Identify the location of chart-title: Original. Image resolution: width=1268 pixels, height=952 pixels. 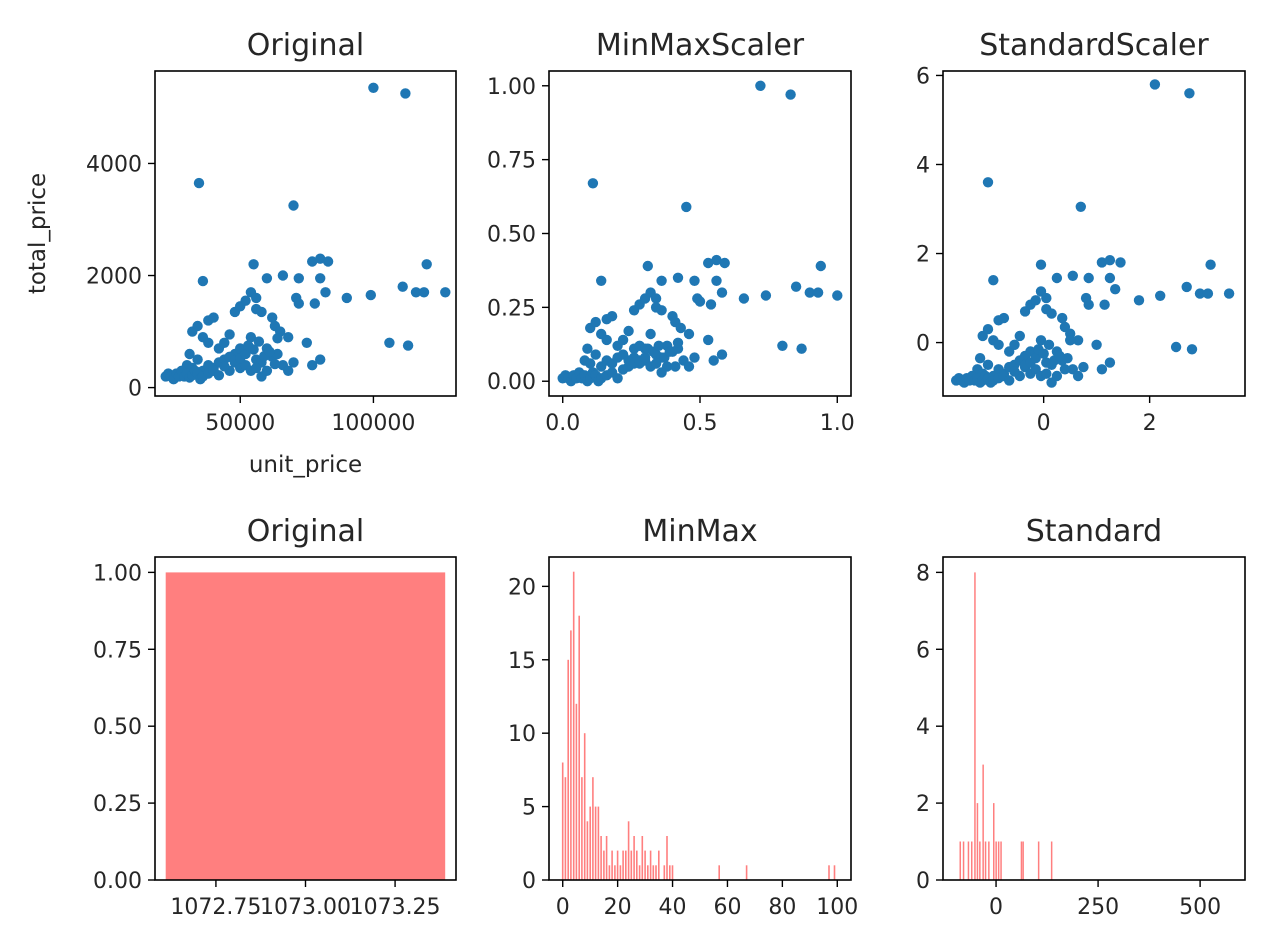
(305, 45).